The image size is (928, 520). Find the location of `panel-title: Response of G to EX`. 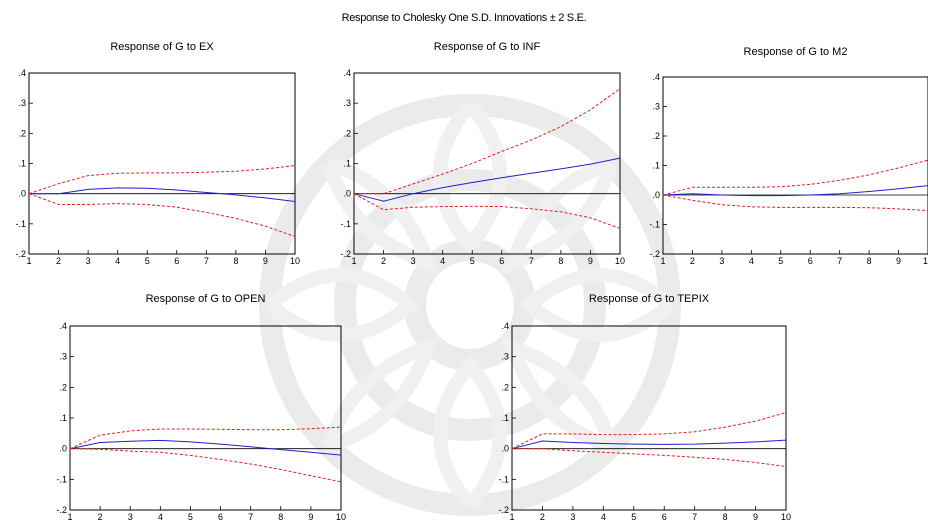

panel-title: Response of G to EX is located at coordinates (162, 47).